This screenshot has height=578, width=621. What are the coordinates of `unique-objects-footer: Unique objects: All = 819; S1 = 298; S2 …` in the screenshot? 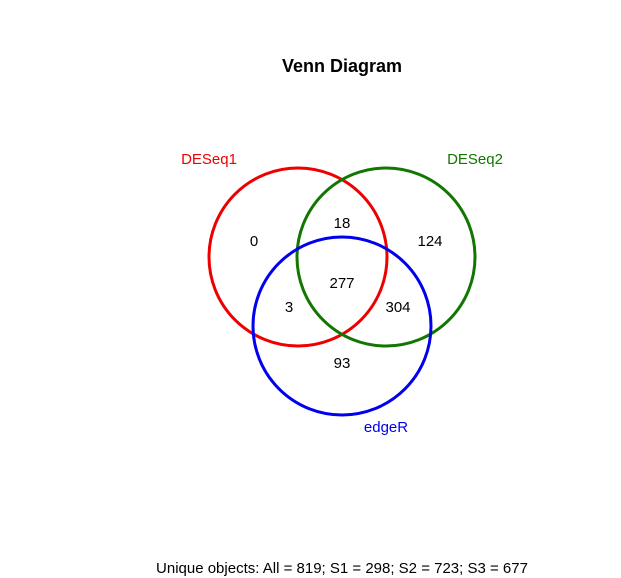 It's located at (342, 568).